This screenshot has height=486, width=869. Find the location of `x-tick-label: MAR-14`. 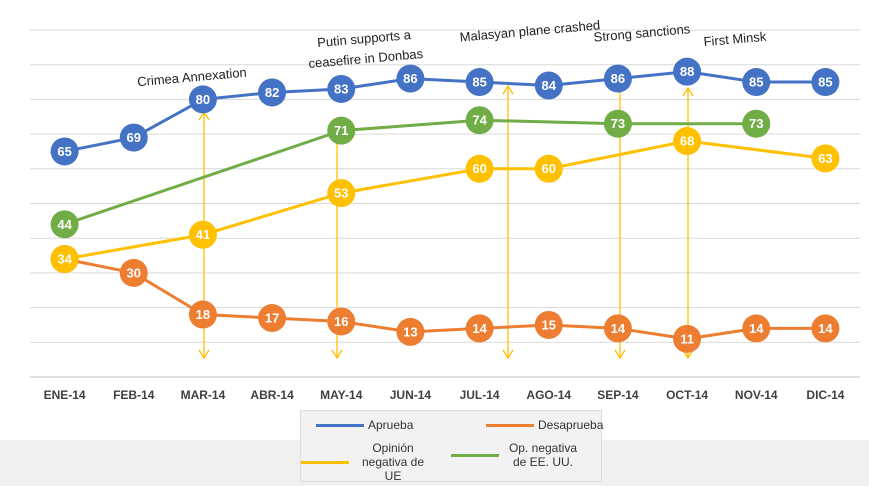

x-tick-label: MAR-14 is located at coordinates (203, 395).